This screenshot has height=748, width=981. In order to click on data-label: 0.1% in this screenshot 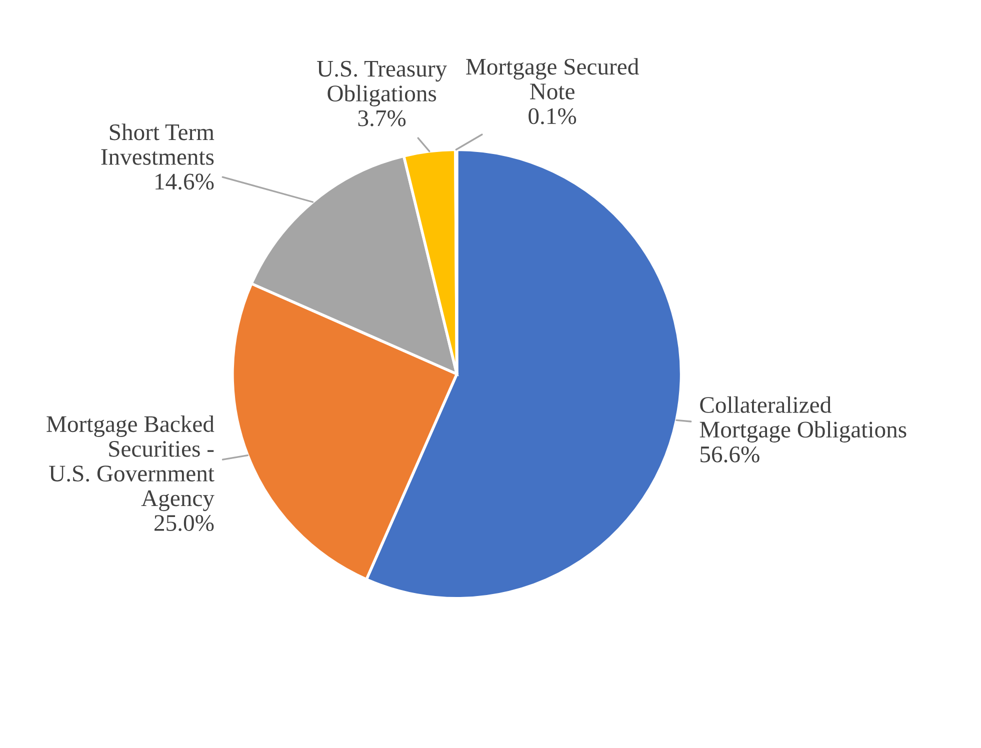, I will do `click(552, 116)`.